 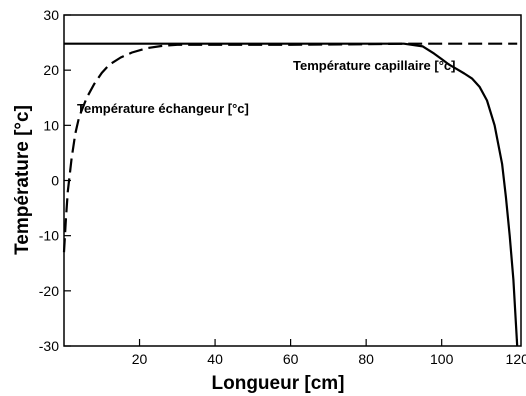 What do you see at coordinates (22, 180) in the screenshot?
I see `y-axis-title: Température [°c]` at bounding box center [22, 180].